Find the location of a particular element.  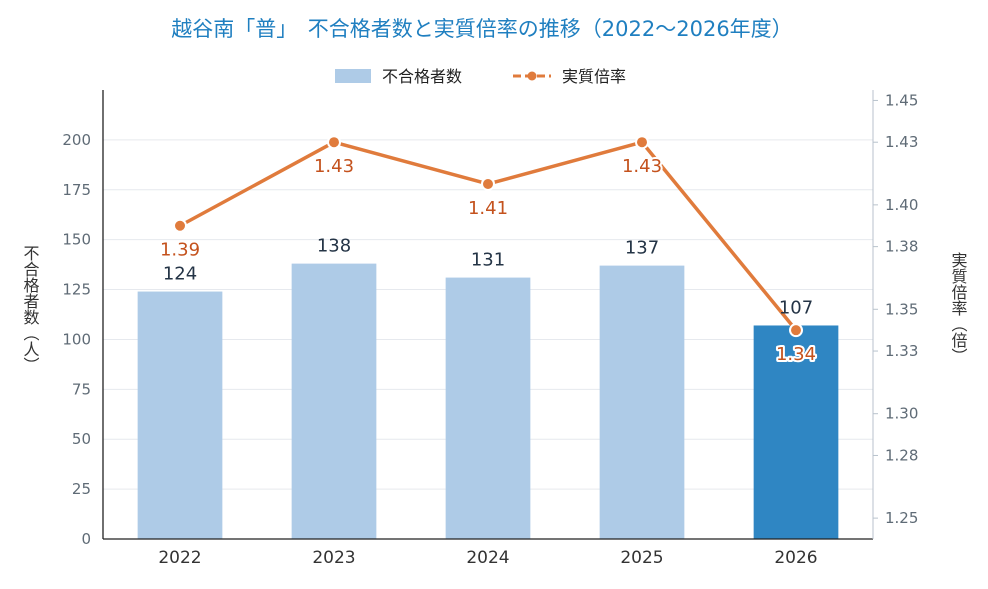

legend-label-bars: 不合格者数 is located at coordinates (422, 76).